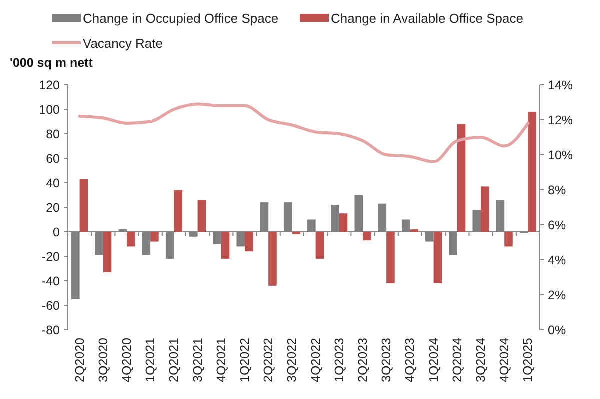 The width and height of the screenshot is (600, 399). Describe the element at coordinates (315, 360) in the screenshot. I see `x-tick-label: 4Q2022` at that location.